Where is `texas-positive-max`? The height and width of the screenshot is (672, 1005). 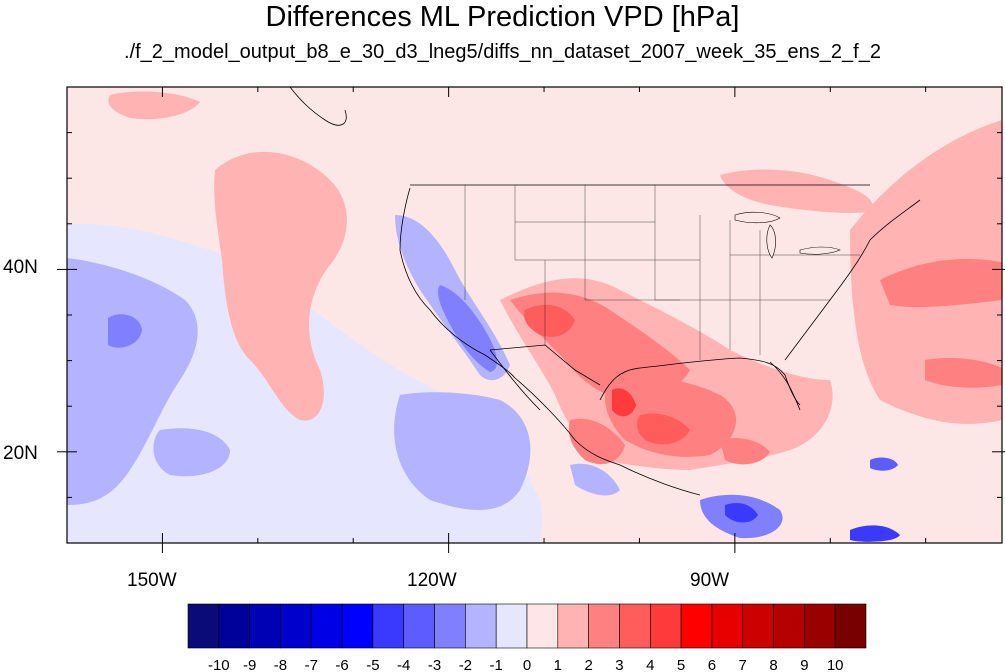 texas-positive-max is located at coordinates (549, 320).